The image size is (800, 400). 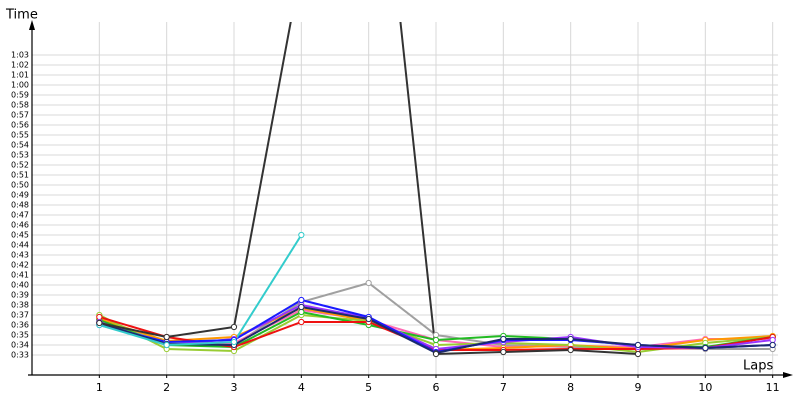 What do you see at coordinates (20, 295) in the screenshot?
I see `y-tick-label: 0:39` at bounding box center [20, 295].